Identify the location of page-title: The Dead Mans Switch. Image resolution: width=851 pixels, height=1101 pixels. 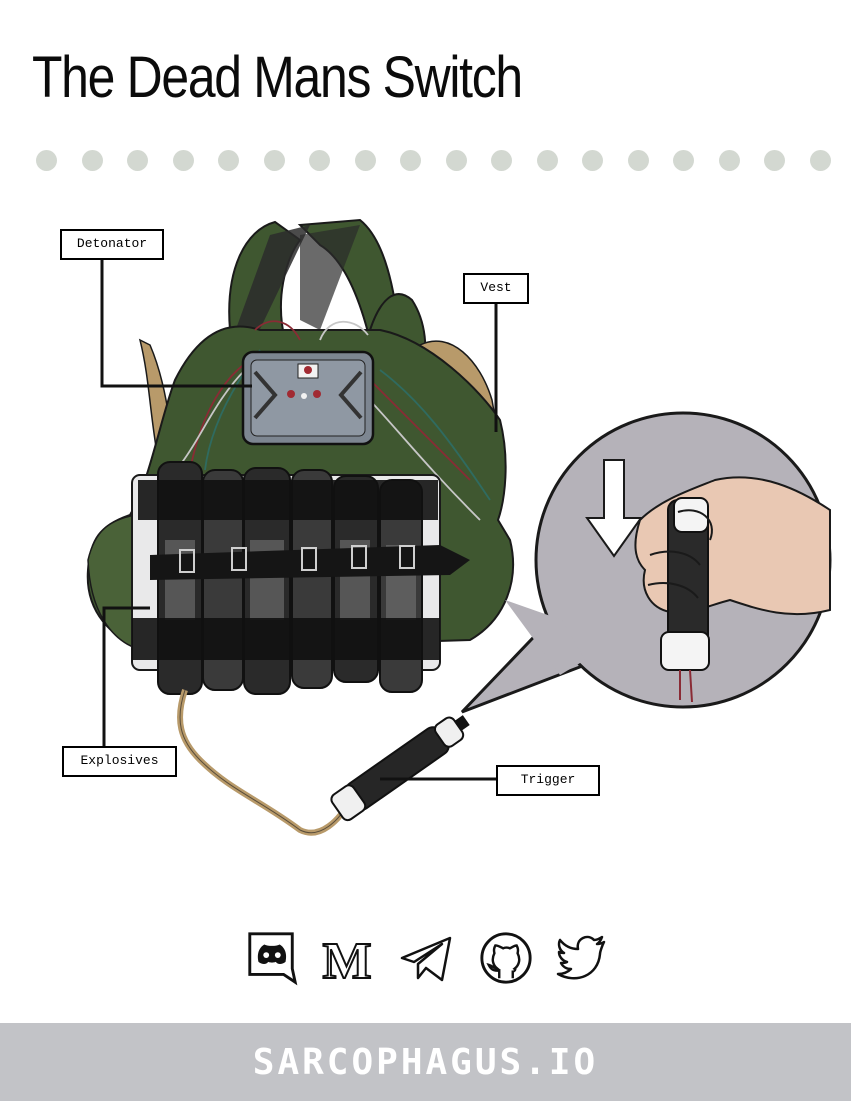
(277, 77).